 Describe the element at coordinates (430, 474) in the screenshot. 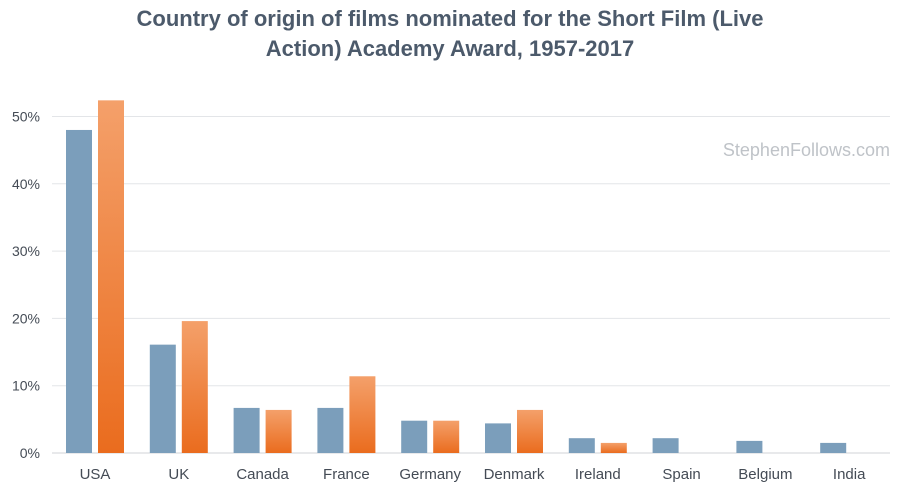

I see `x-tick-label: Germany` at that location.